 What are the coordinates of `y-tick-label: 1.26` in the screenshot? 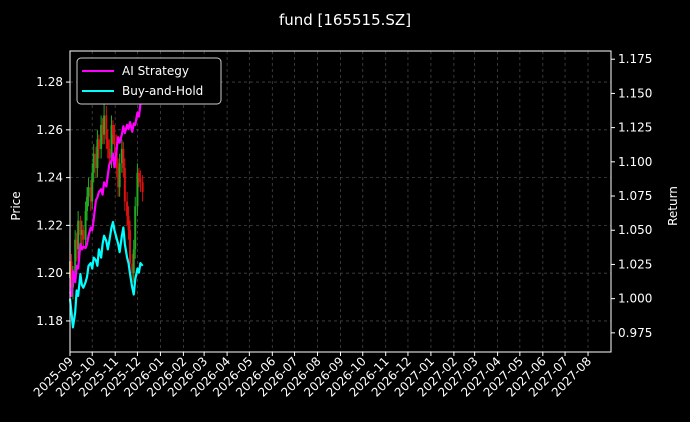 It's located at (49, 130).